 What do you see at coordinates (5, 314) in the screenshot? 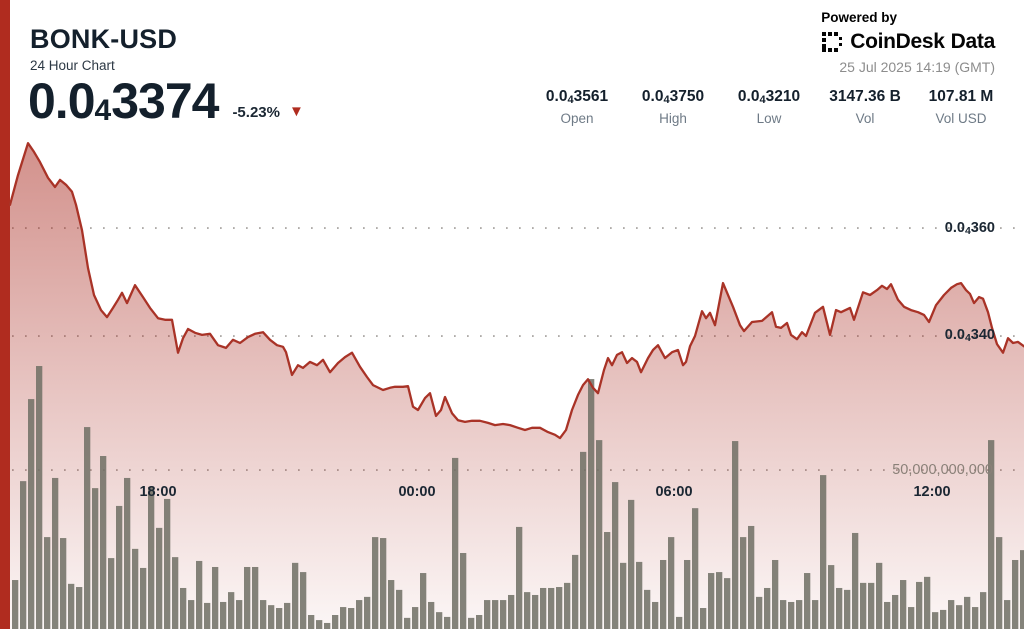
I see `left-accent-strip` at bounding box center [5, 314].